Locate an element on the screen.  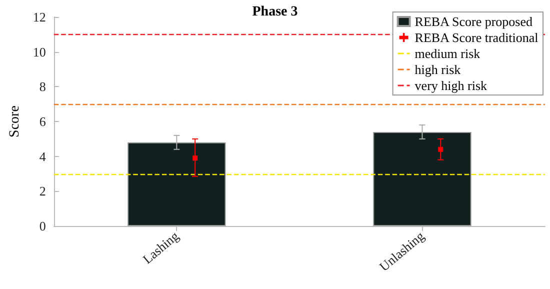
y-tick-label: 4 is located at coordinates (42, 156).